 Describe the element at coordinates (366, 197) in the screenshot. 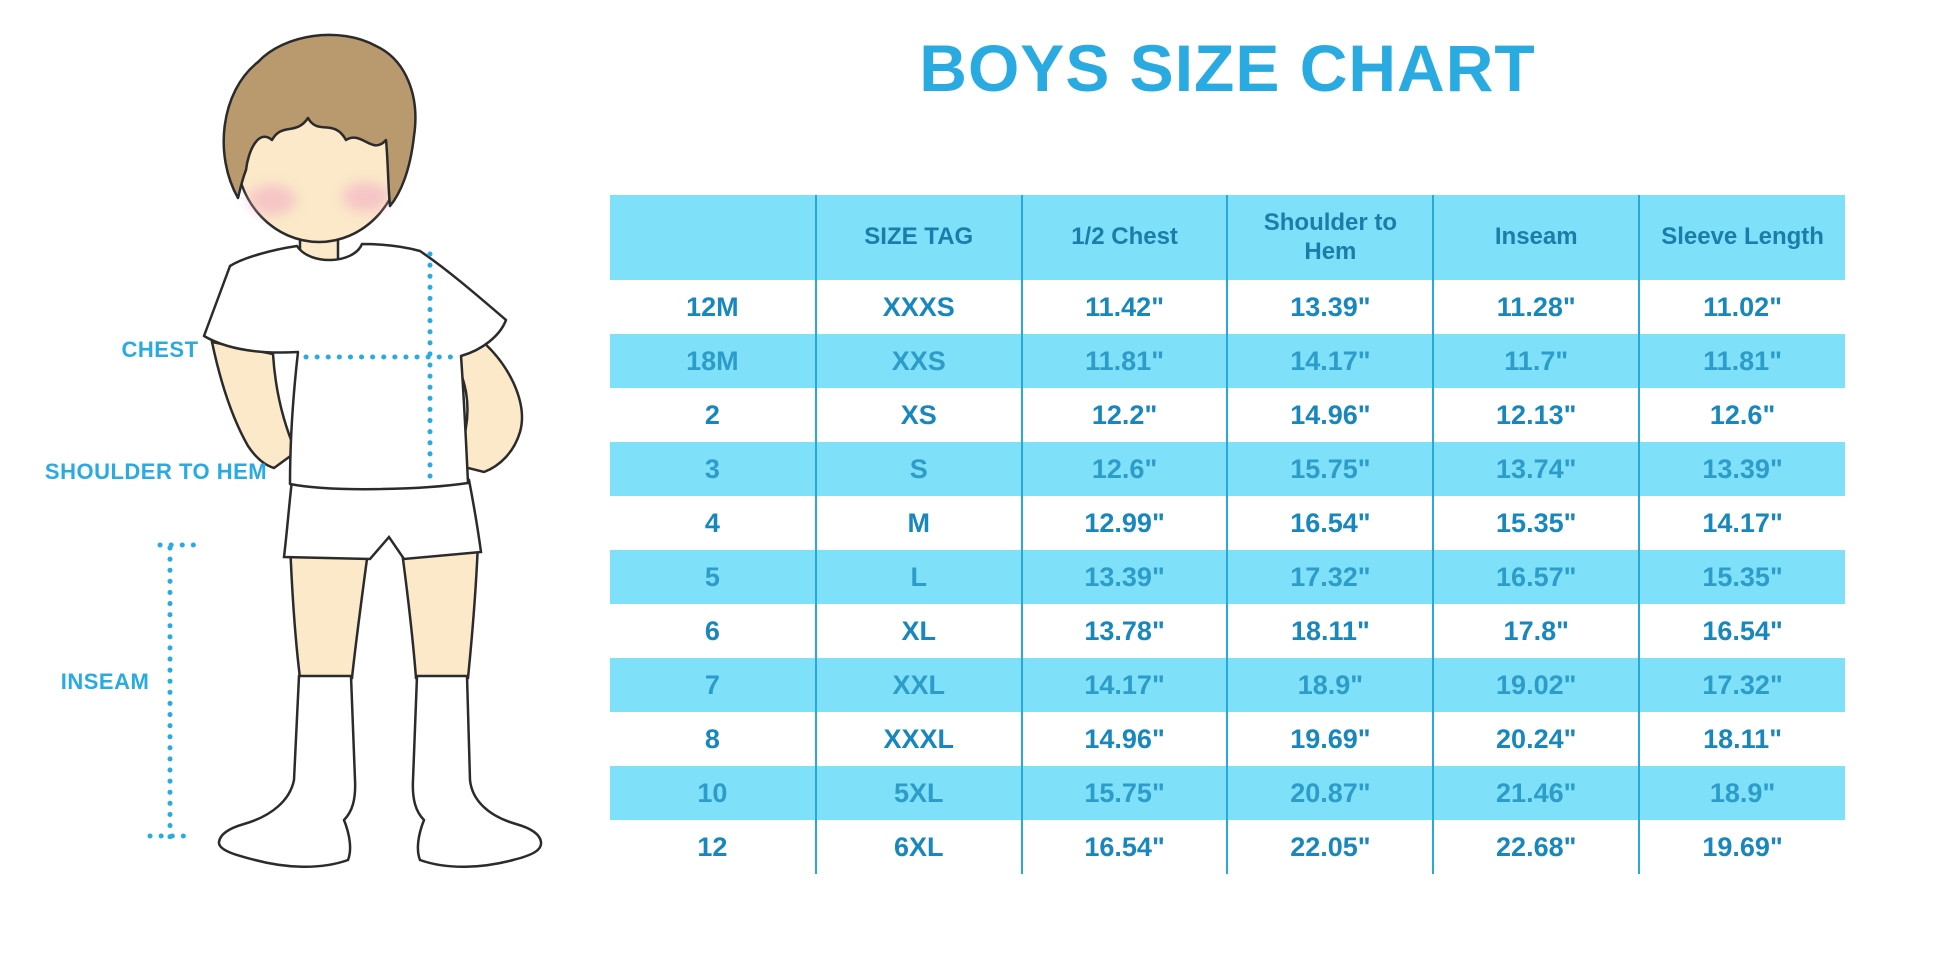

I see `boy-cheek-right` at that location.